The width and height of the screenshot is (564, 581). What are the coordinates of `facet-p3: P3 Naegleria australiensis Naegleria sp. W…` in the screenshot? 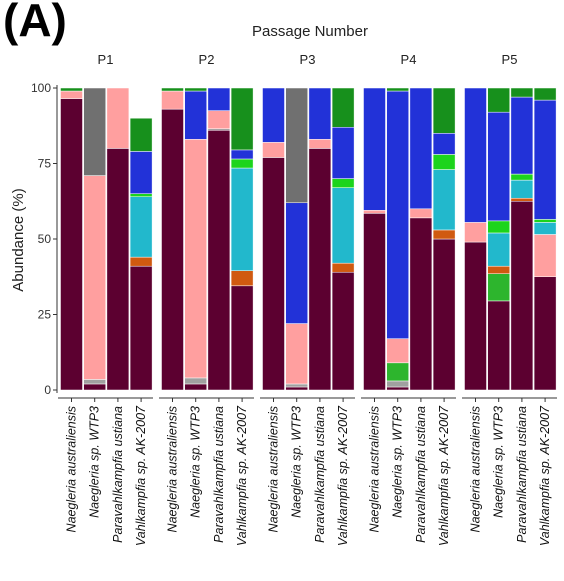 It's located at (307, 297).